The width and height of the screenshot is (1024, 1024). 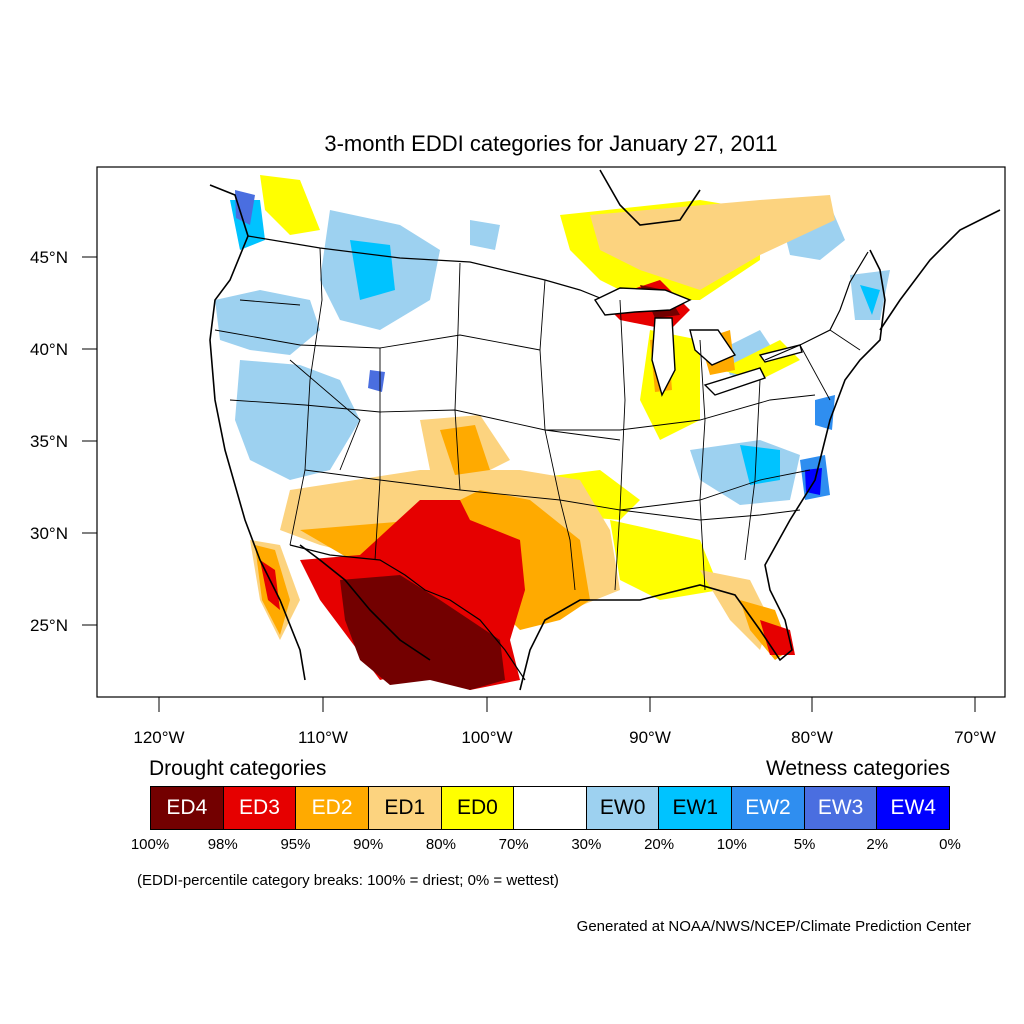 I want to click on break-label: 90%, so click(x=368, y=844).